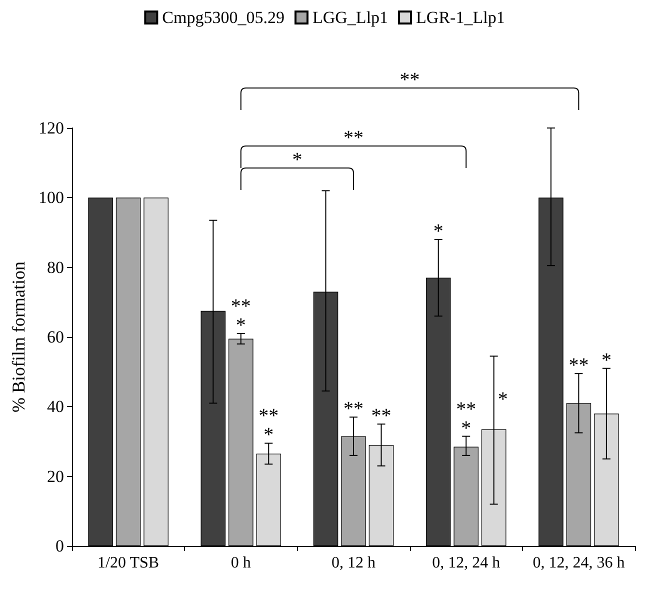  I want to click on y-tick-label: 40, so click(55, 406).